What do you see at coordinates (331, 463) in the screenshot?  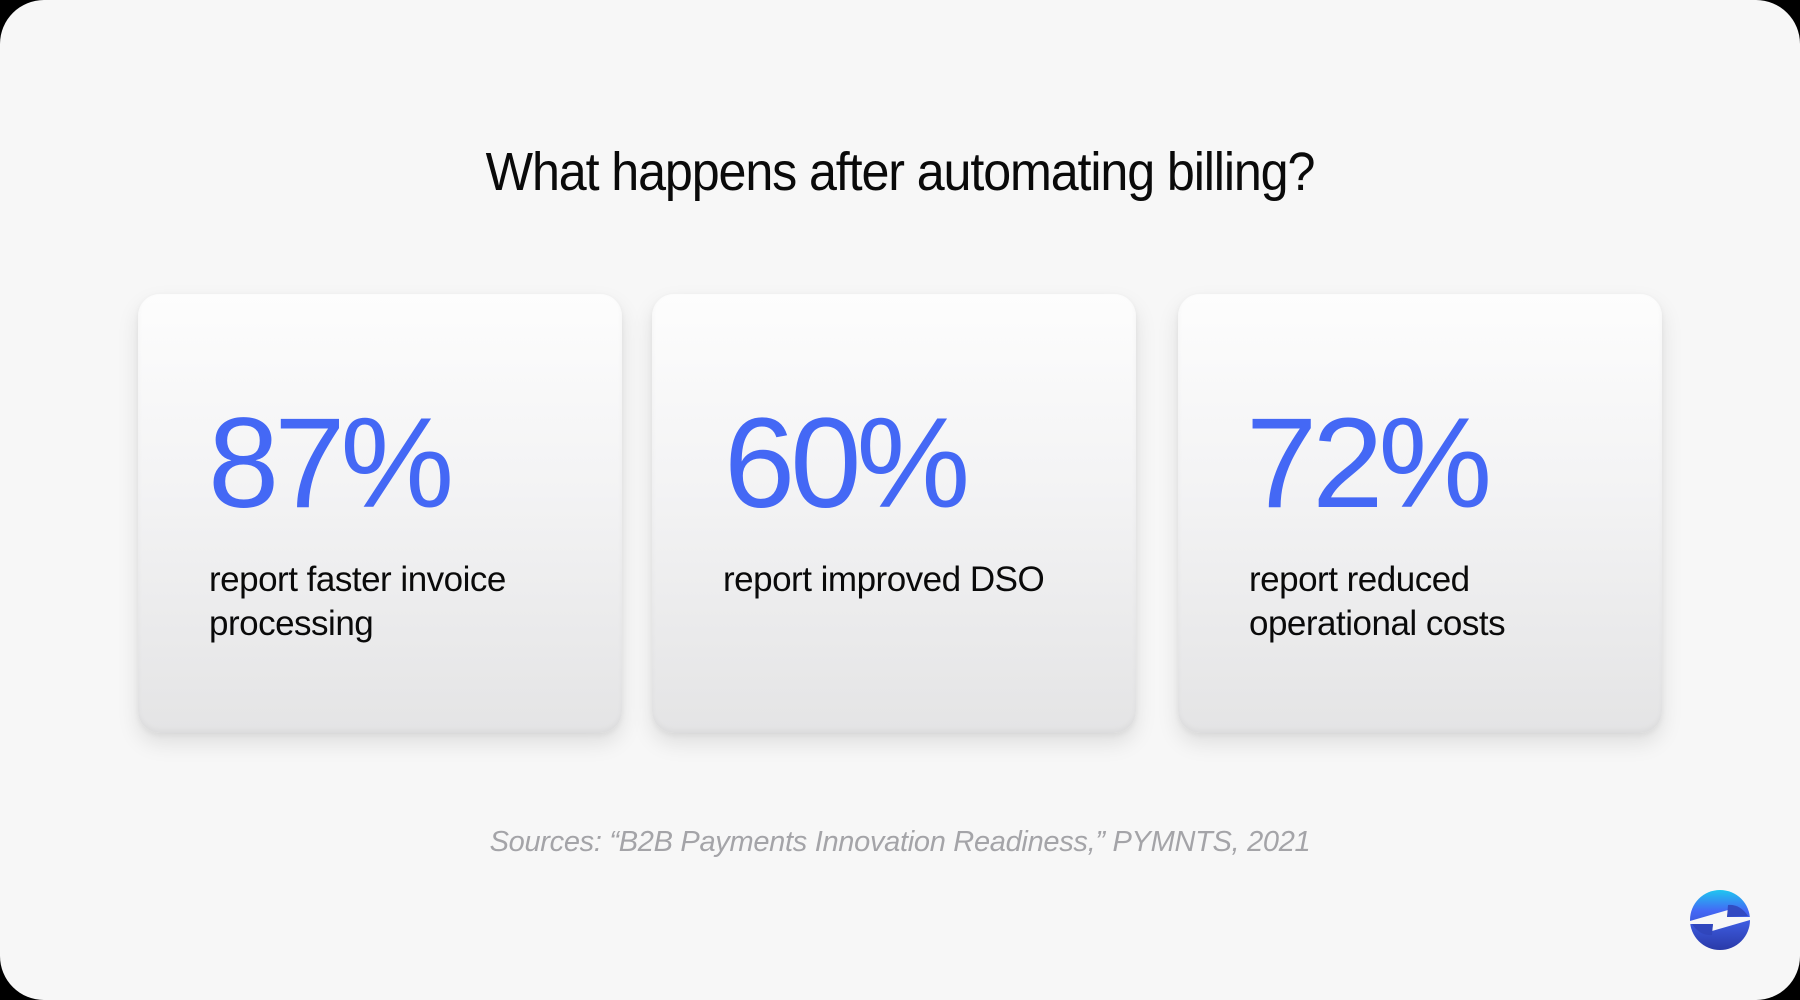 I see `stat-value: 87%` at bounding box center [331, 463].